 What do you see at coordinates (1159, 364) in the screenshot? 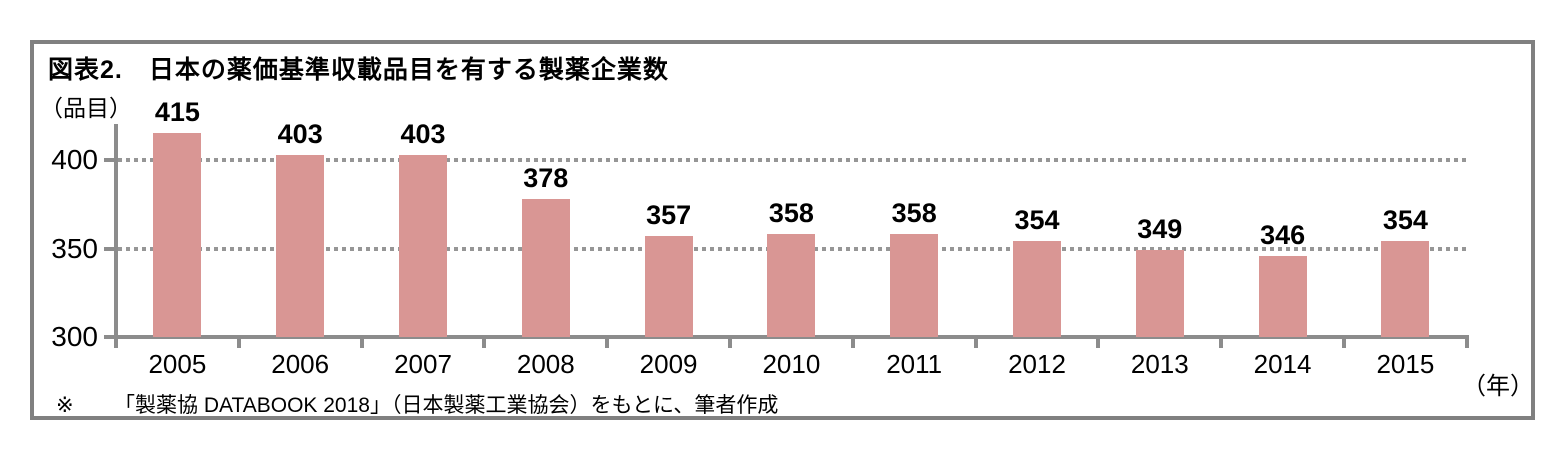
I see `x-axis-category-label-2013: 2013` at bounding box center [1159, 364].